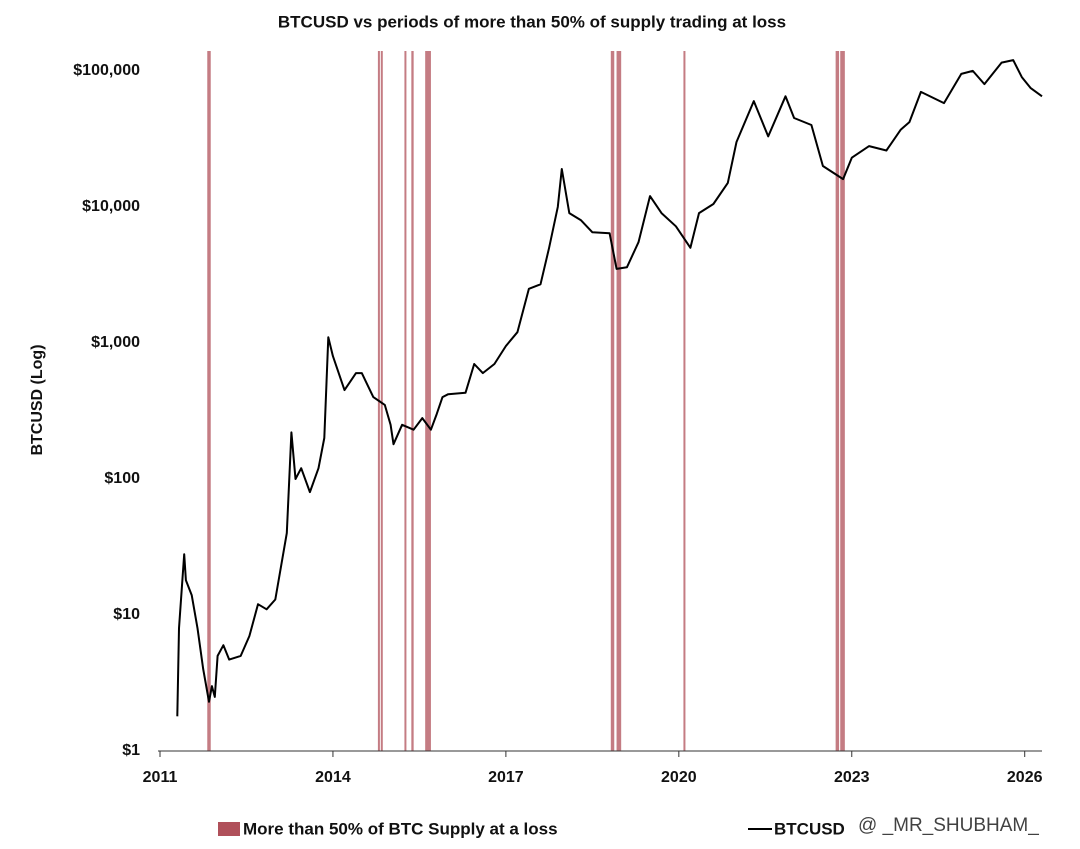  Describe the element at coordinates (506, 777) in the screenshot. I see `x-tick-label: 2017` at that location.